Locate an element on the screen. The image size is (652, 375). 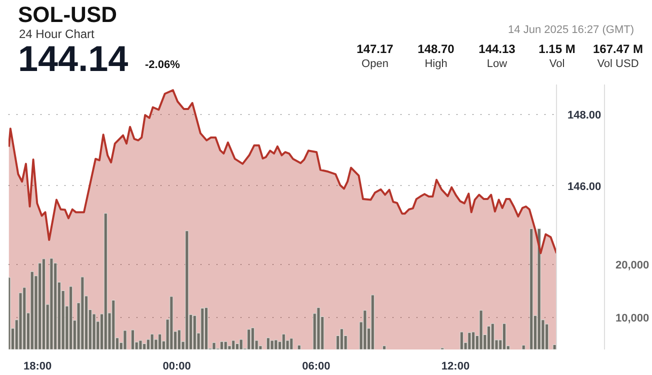
text: Low is located at coordinates (497, 64).